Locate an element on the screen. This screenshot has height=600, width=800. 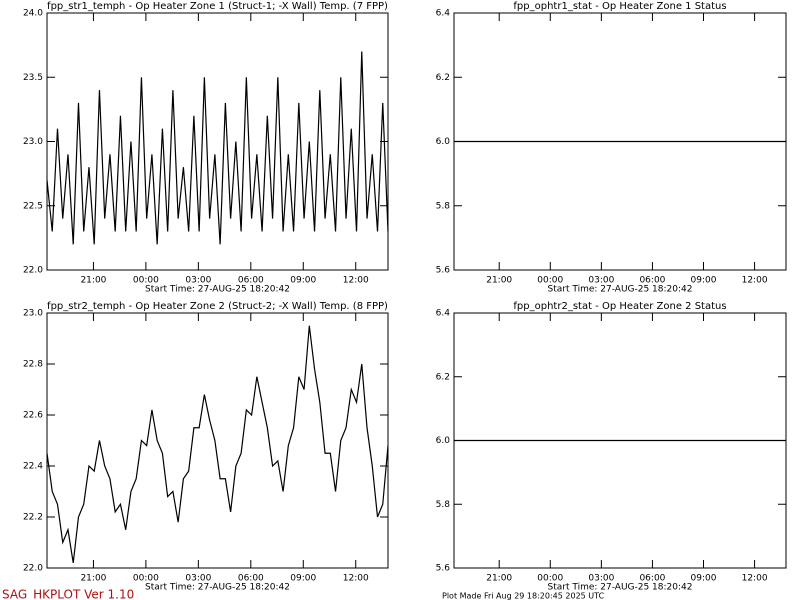
y-tick-label: 22.6 is located at coordinates (33, 416).